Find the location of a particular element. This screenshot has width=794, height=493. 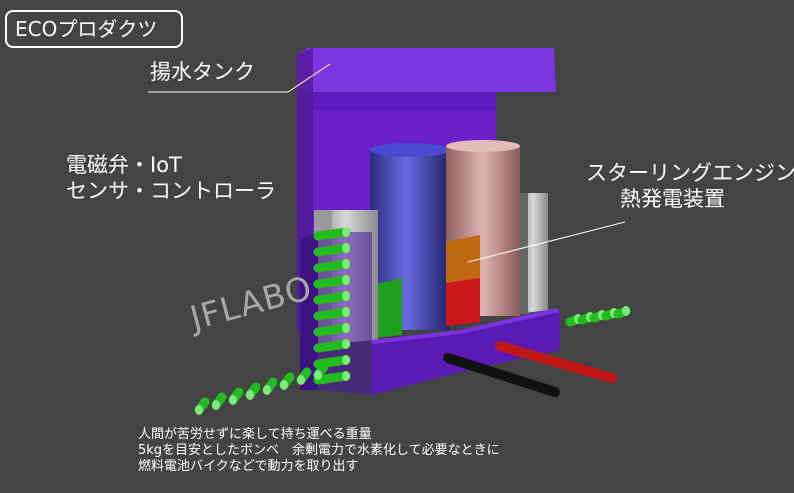

valve-label-line1: 電磁弁・IoT is located at coordinates (124, 165).